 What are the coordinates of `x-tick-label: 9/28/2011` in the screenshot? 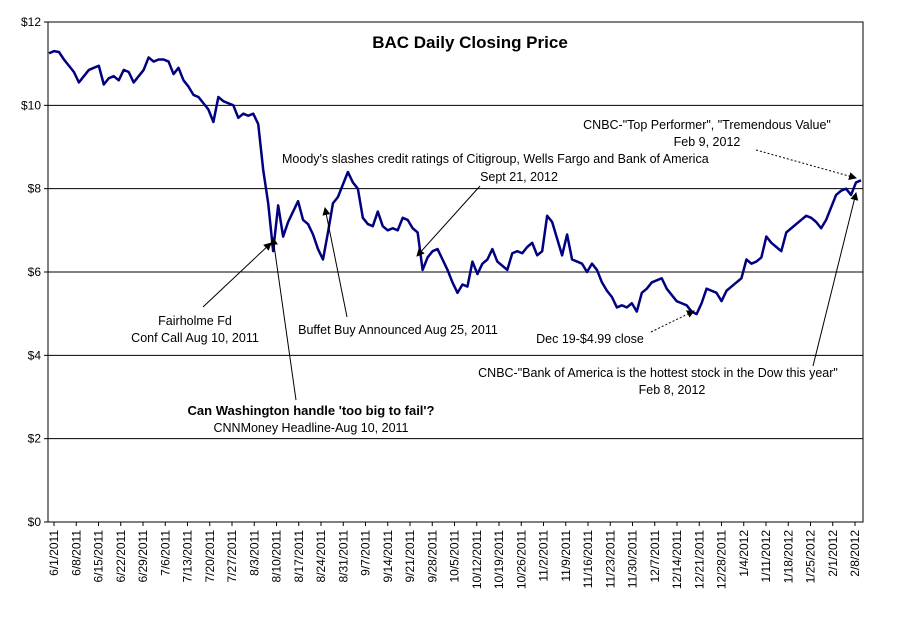 It's located at (432, 556).